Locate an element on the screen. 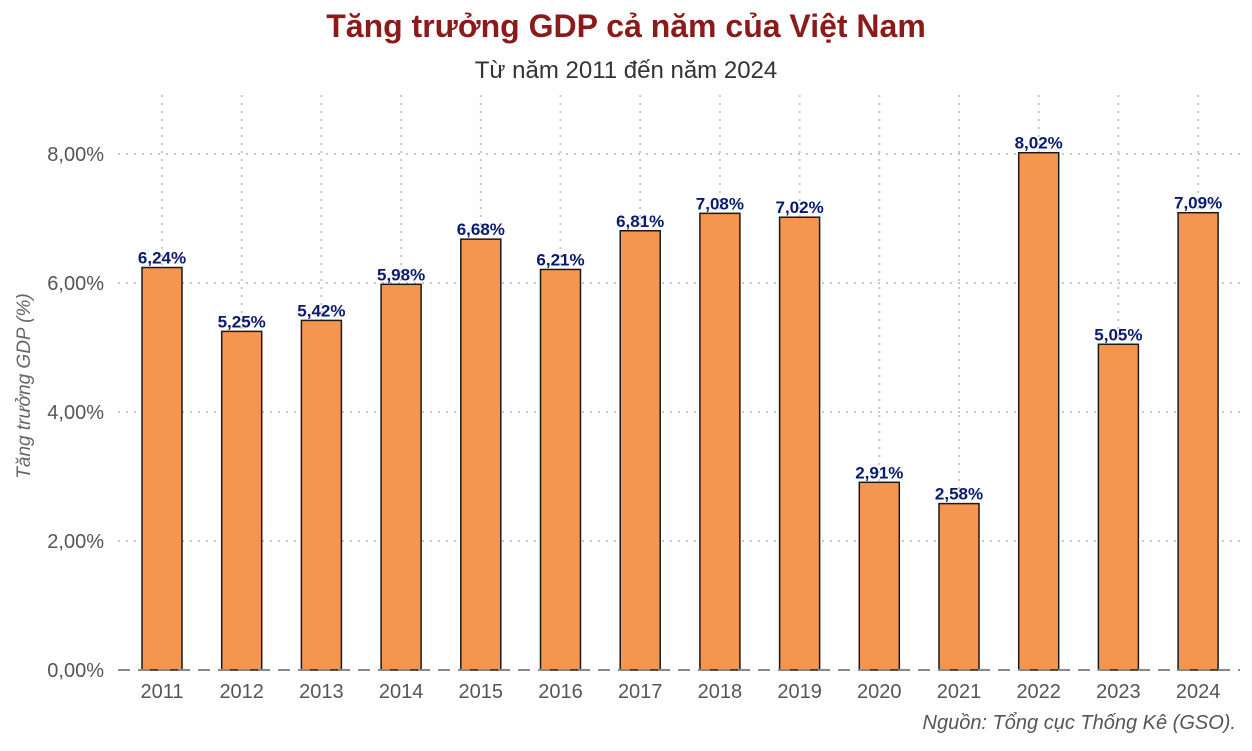 The height and width of the screenshot is (751, 1252). x-tick-label: 2016 is located at coordinates (560, 692).